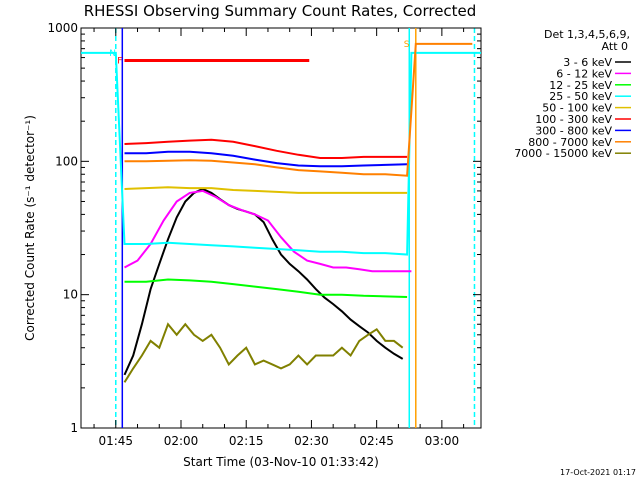  What do you see at coordinates (74, 428) in the screenshot?
I see `y-tick-label-0: 1` at bounding box center [74, 428].